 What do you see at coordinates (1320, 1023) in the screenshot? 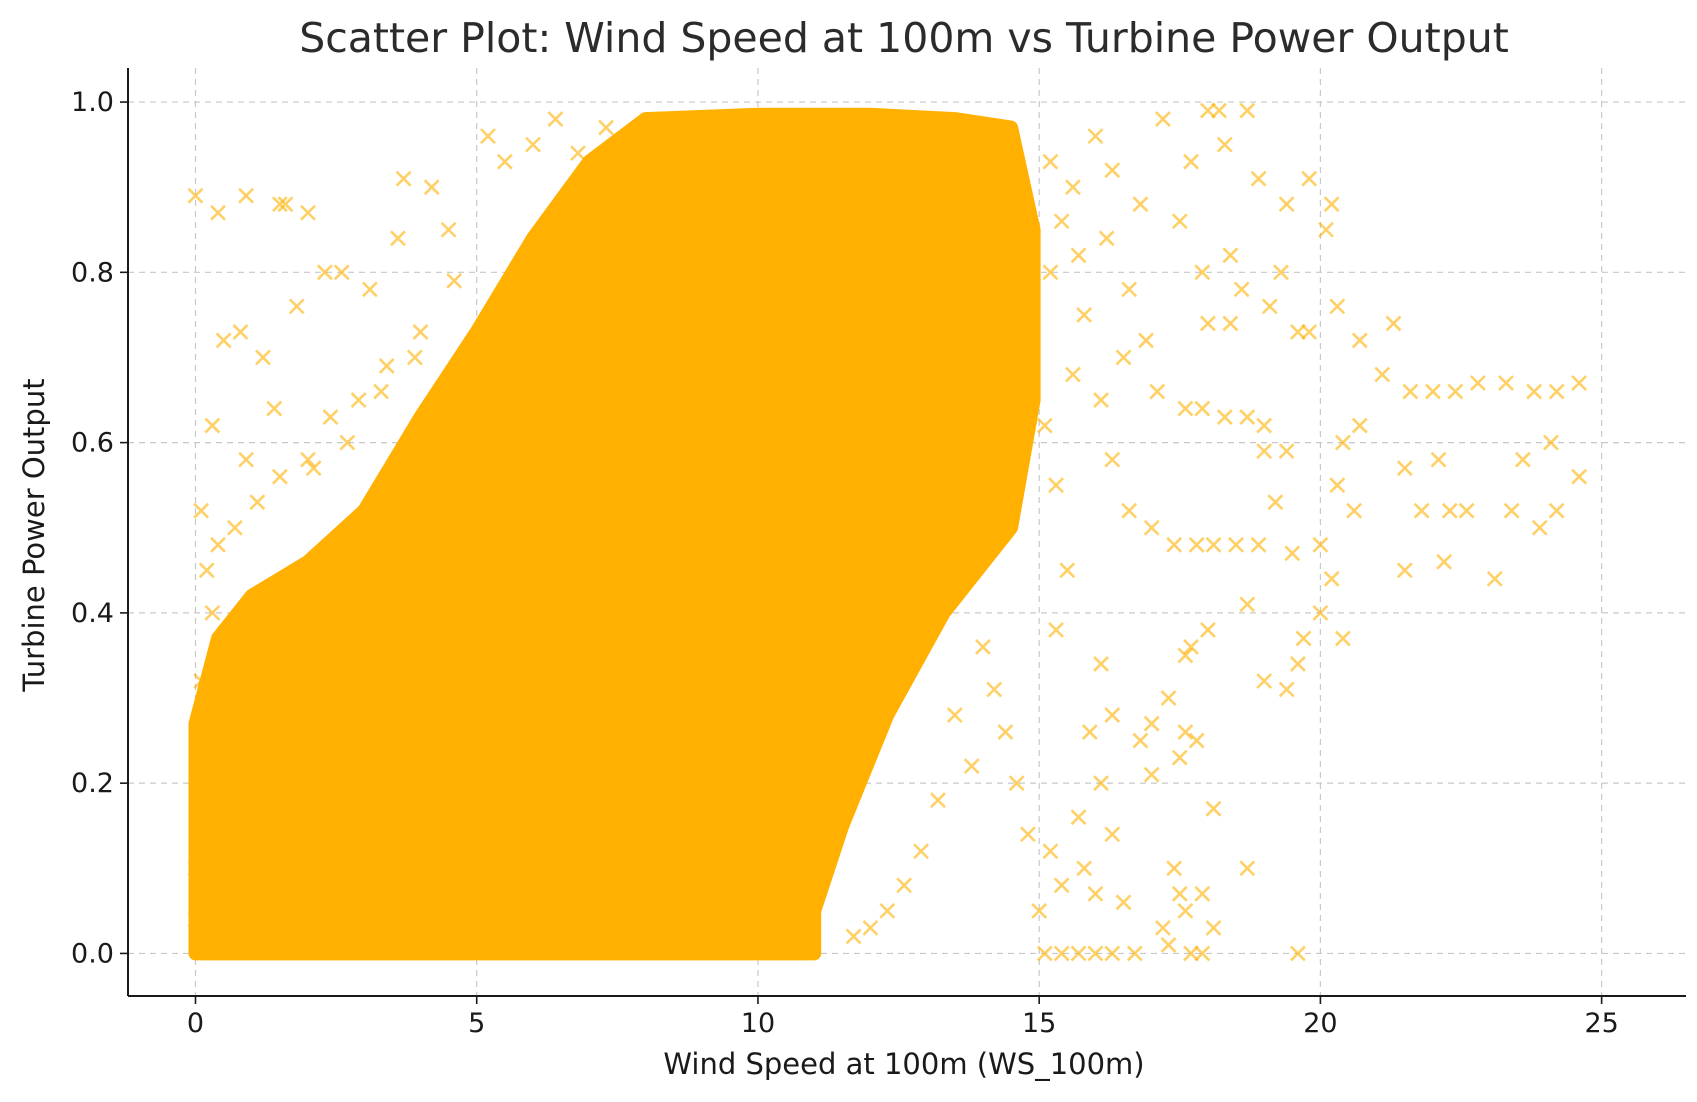
I see `x-tick-label: 20` at bounding box center [1320, 1023].